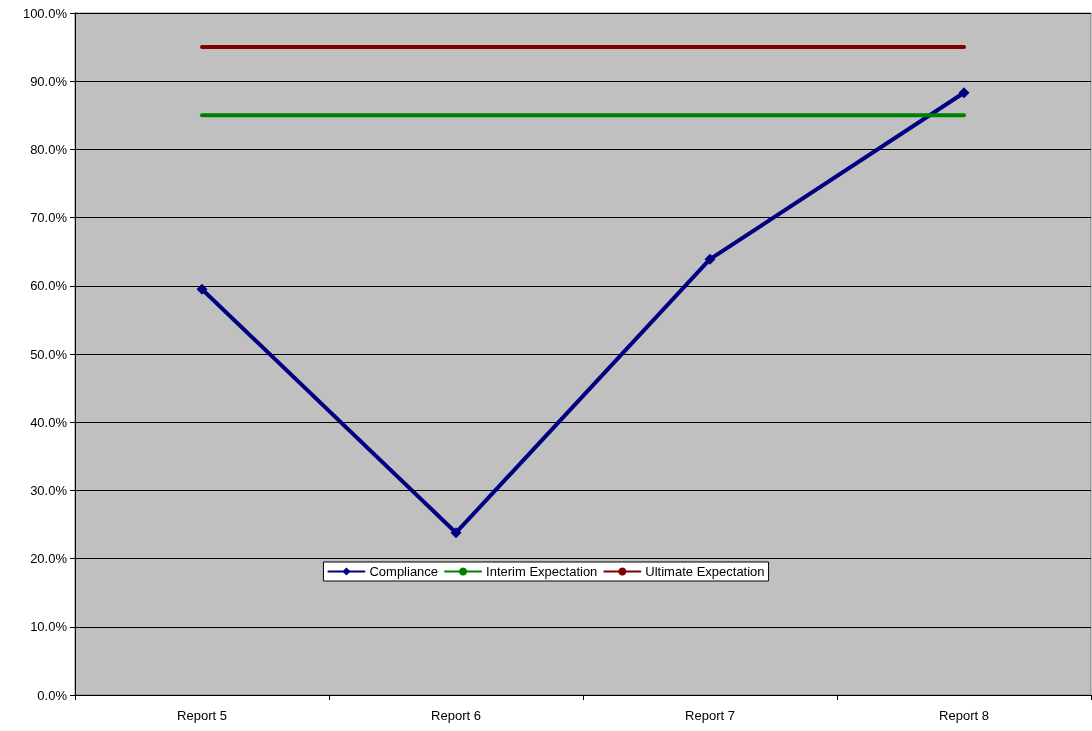 This screenshot has height=731, width=1092. Describe the element at coordinates (49, 627) in the screenshot. I see `y-tick-label: 10.0%` at that location.